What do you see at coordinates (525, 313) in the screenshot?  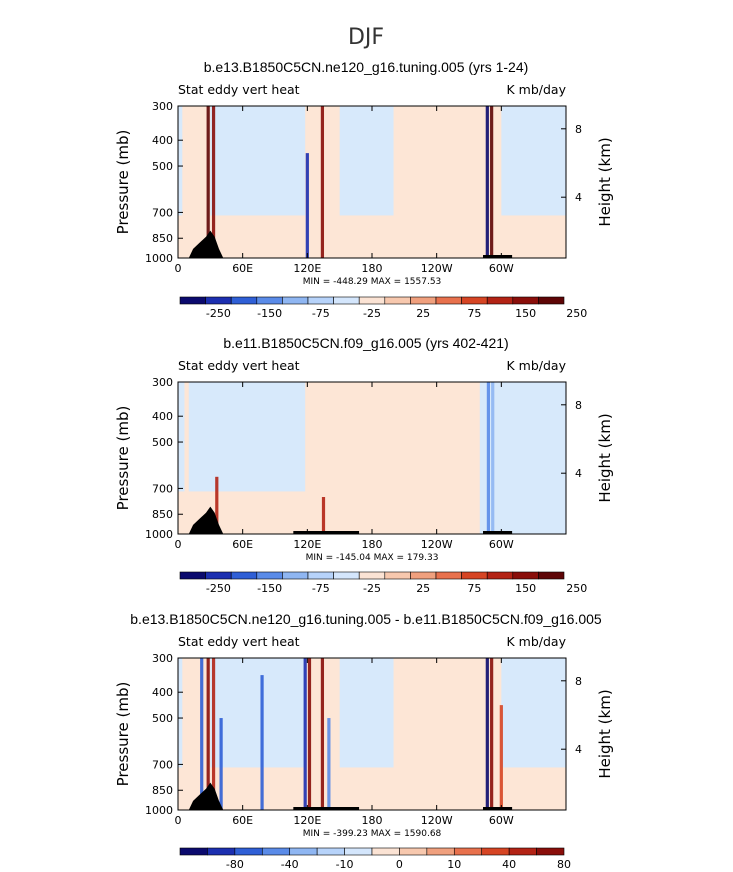 I see `colorbar-label: 150` at bounding box center [525, 313].